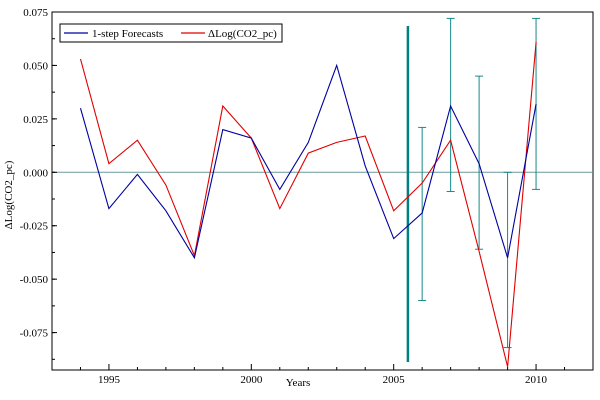 This screenshot has width=600, height=400. What do you see at coordinates (34, 280) in the screenshot?
I see `y-tick-label: -0.050` at bounding box center [34, 280].